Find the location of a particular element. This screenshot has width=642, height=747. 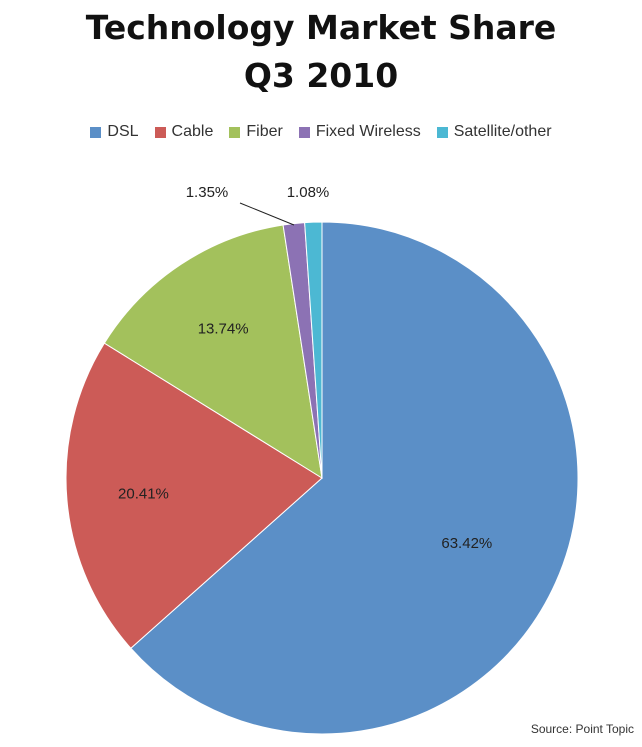

data-label-satellite-other: 1.08% is located at coordinates (308, 192).